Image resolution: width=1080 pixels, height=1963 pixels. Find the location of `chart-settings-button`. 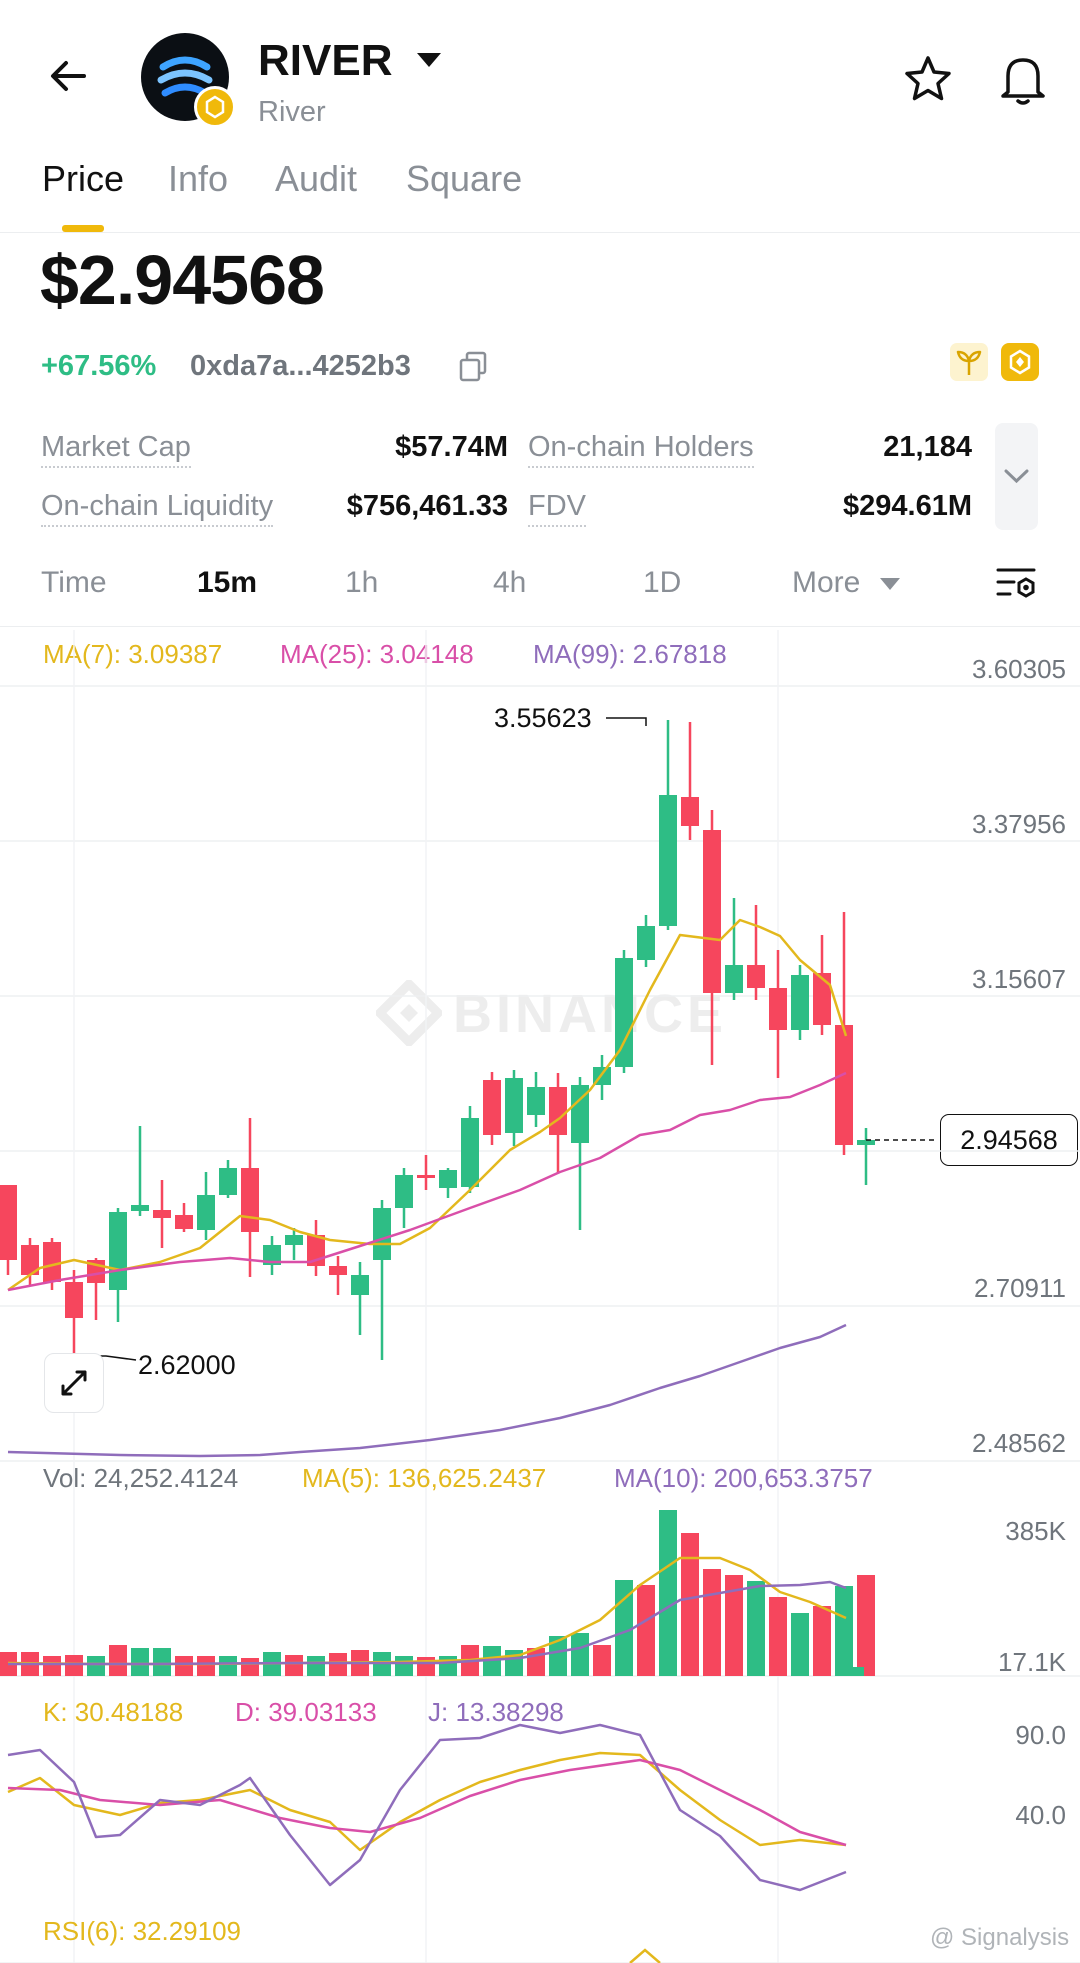

chart-settings-button is located at coordinates (1017, 584).